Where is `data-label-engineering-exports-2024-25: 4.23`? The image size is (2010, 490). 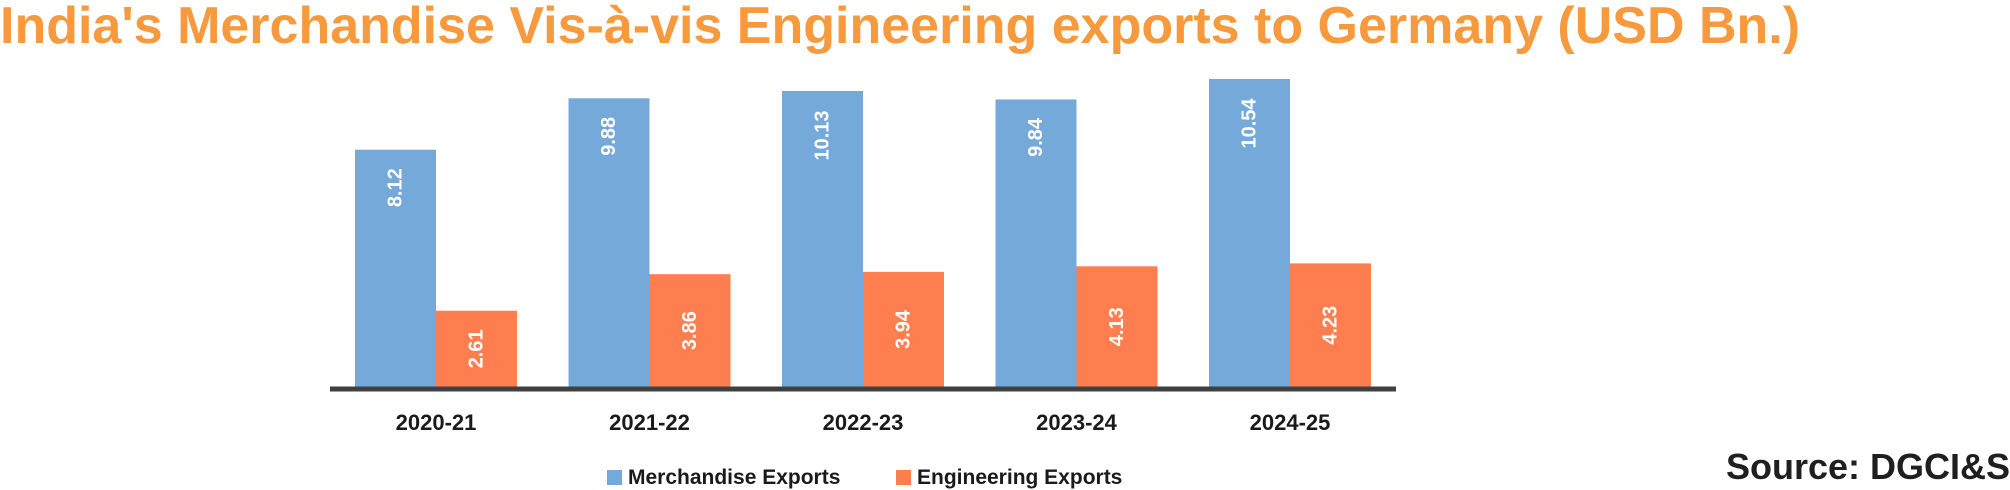
data-label-engineering-exports-2024-25: 4.23 is located at coordinates (1331, 325).